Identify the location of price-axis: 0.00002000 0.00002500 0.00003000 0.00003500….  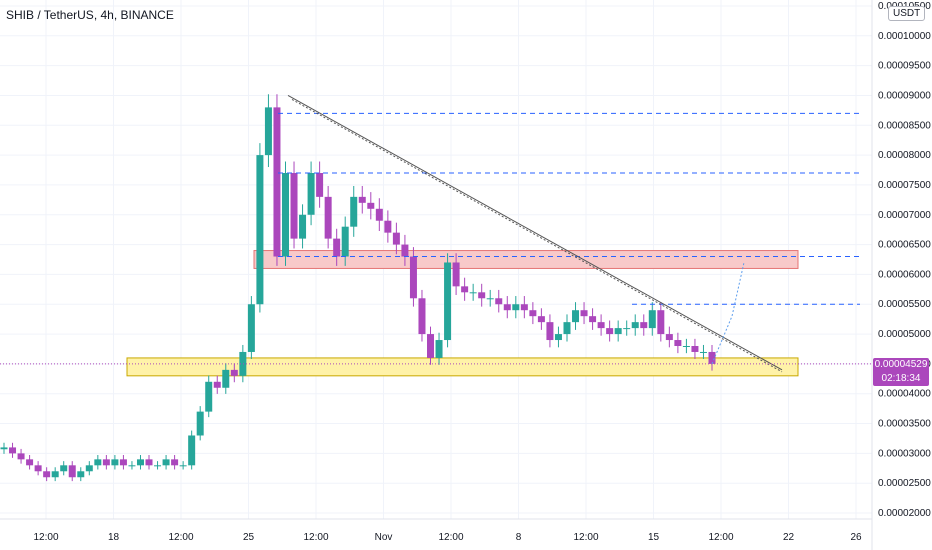
(904, 260).